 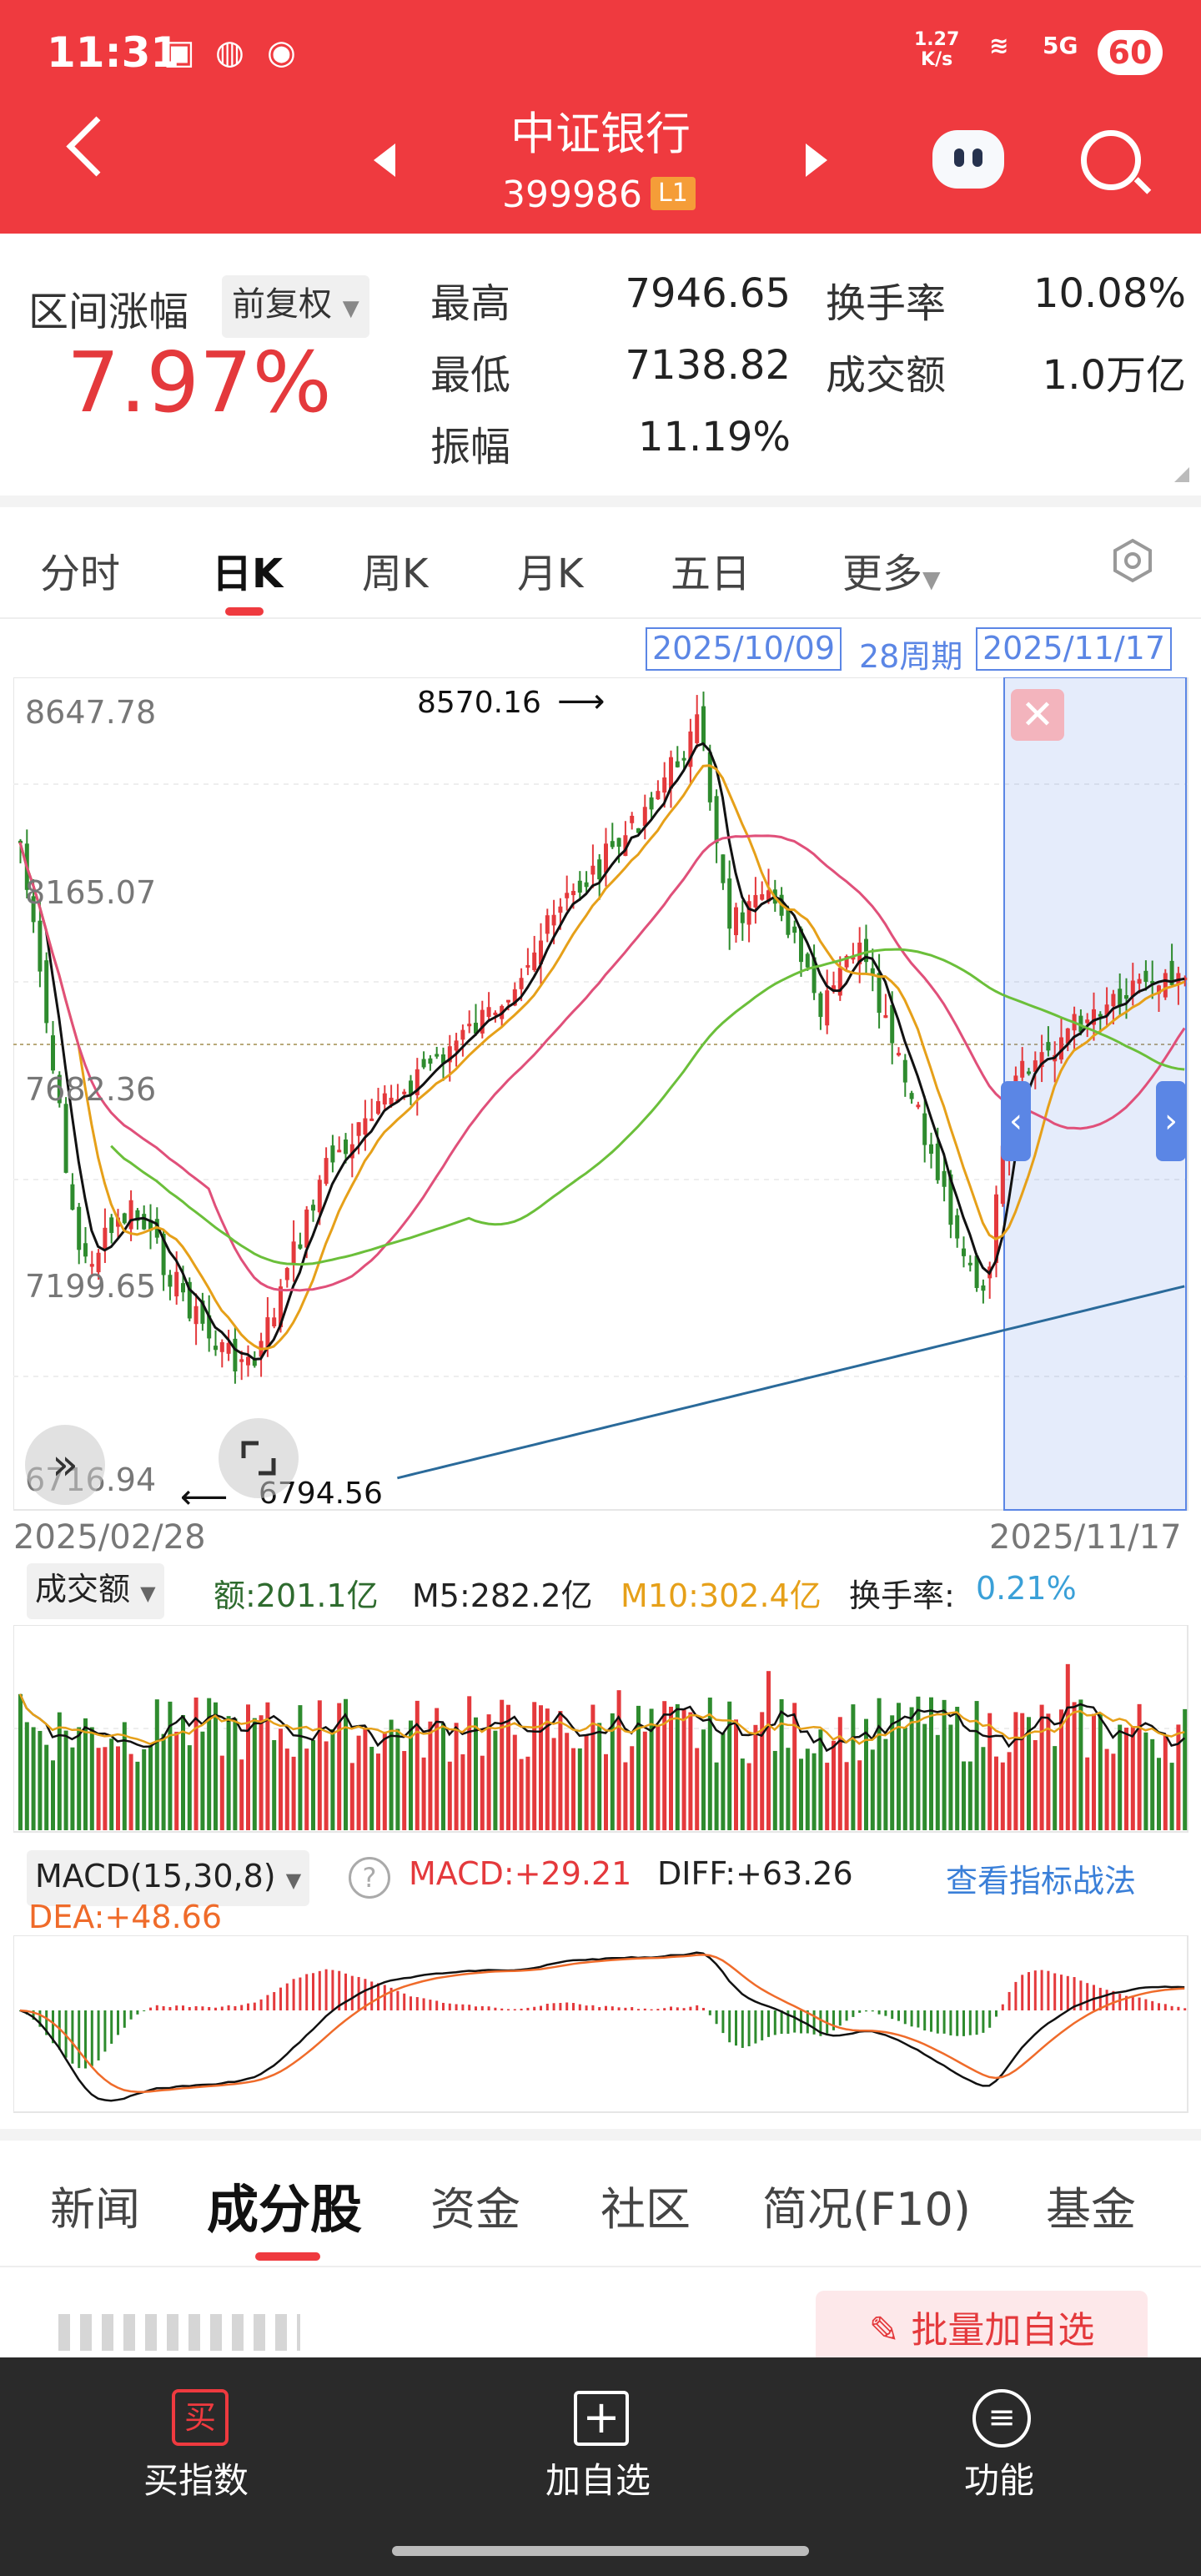 What do you see at coordinates (711, 574) in the screenshot?
I see `tab-five-day: 五日` at bounding box center [711, 574].